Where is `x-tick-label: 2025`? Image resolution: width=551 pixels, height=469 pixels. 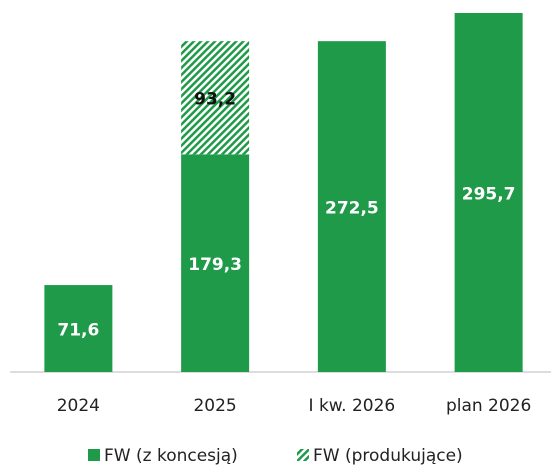 x-tick-label: 2025 is located at coordinates (214, 406).